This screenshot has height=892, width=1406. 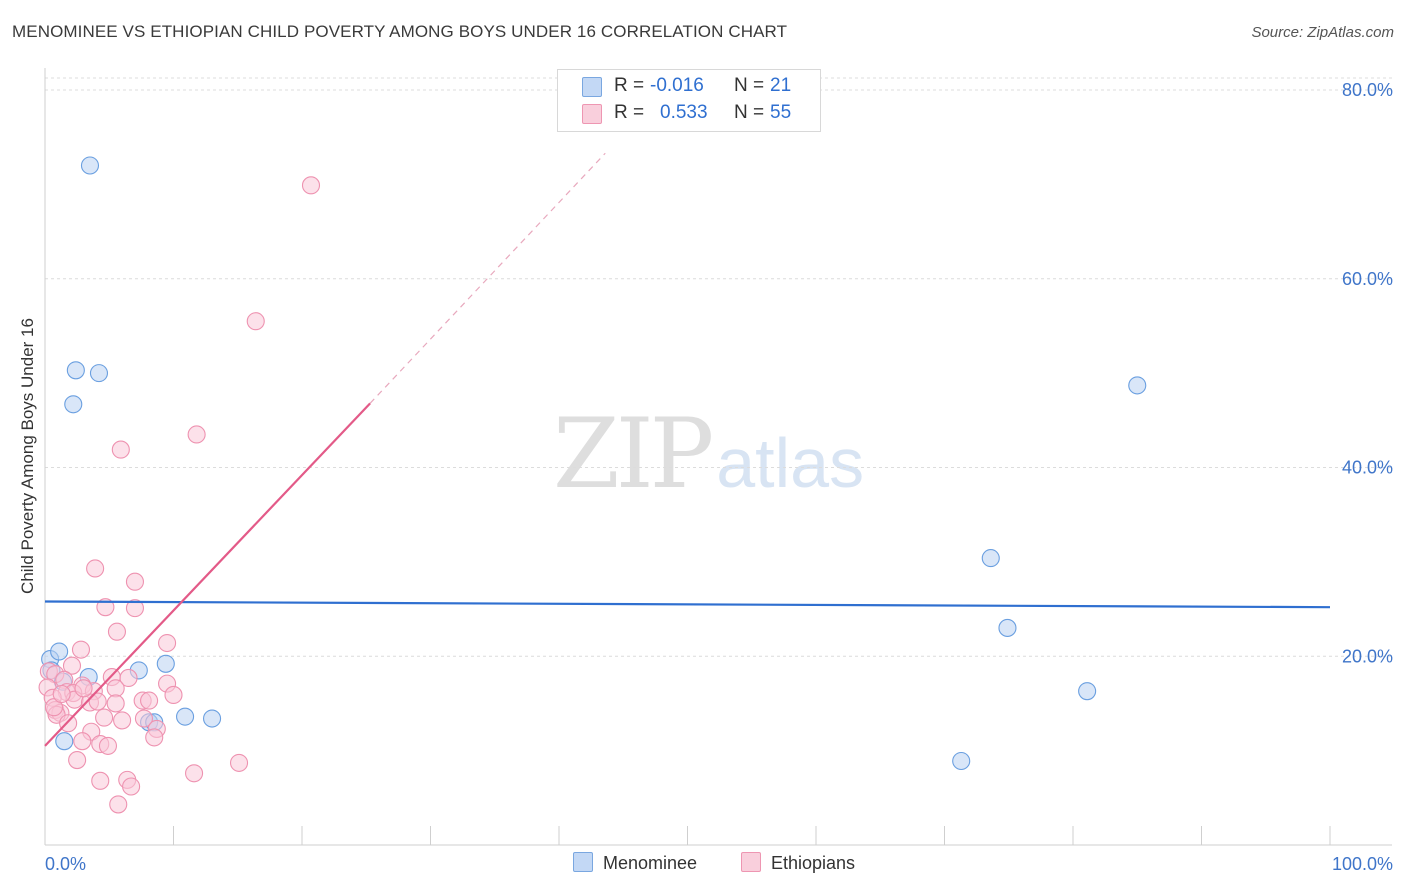 What do you see at coordinates (65, 864) in the screenshot?
I see `x-tick-label-min: 0.0%` at bounding box center [65, 864].